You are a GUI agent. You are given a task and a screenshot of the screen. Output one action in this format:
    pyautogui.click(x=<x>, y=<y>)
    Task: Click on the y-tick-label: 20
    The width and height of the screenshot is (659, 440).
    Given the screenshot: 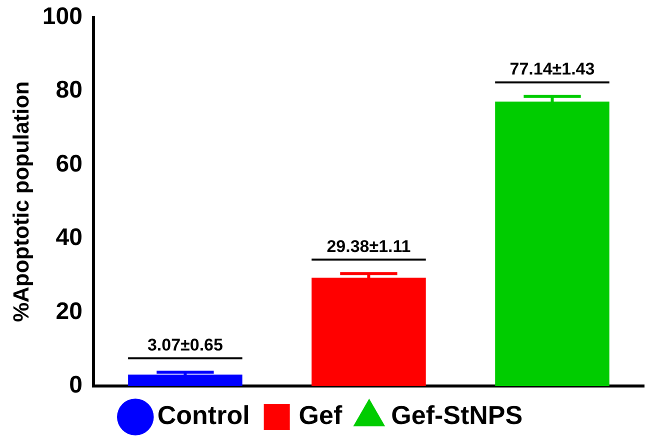 What is the action you would take?
    pyautogui.click(x=69, y=311)
    